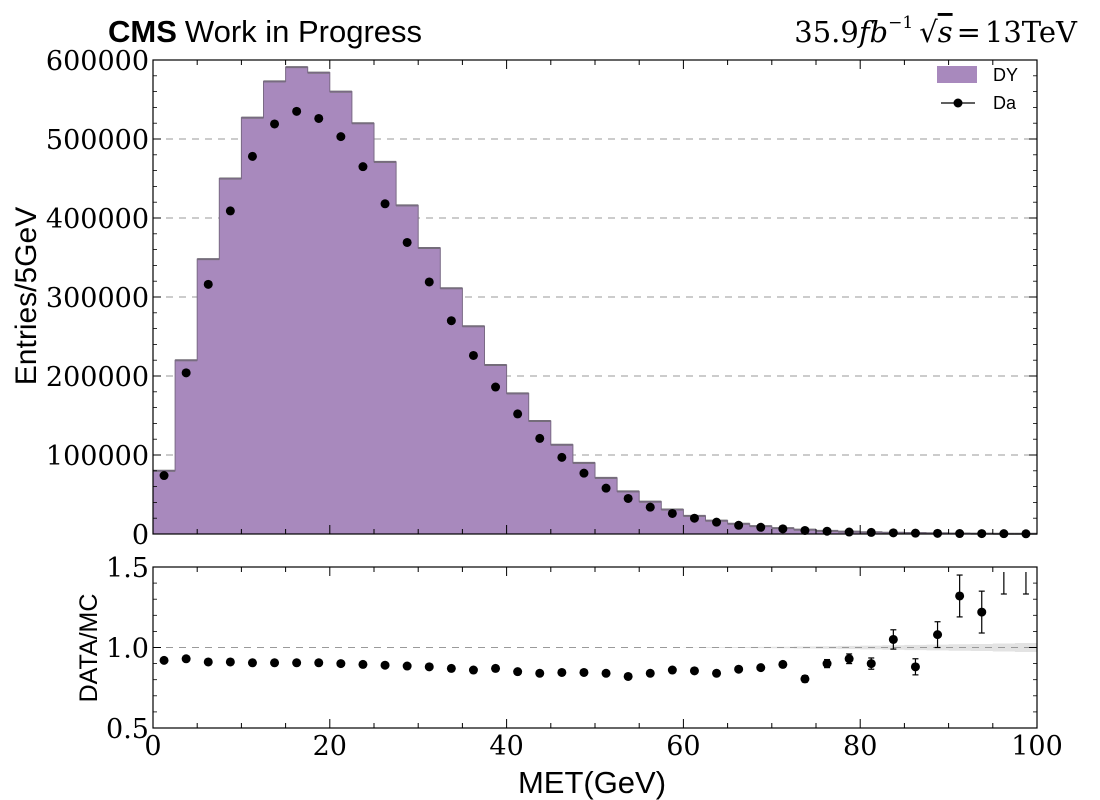  I want to click on main-y-tick-label: 600000, so click(97, 61).